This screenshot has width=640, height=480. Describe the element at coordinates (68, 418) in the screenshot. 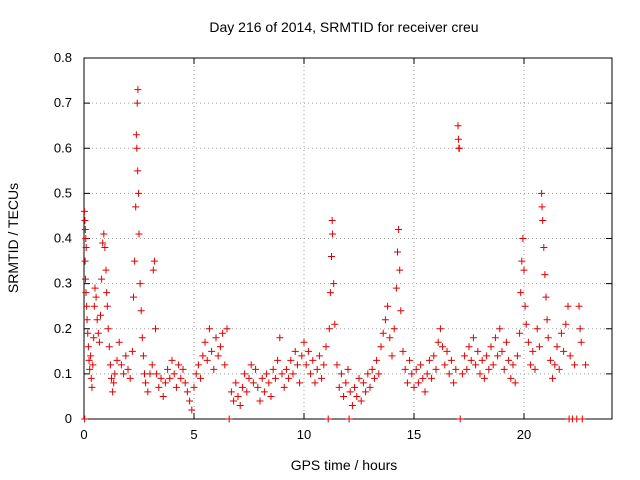

I see `y-tick-label: 0` at that location.